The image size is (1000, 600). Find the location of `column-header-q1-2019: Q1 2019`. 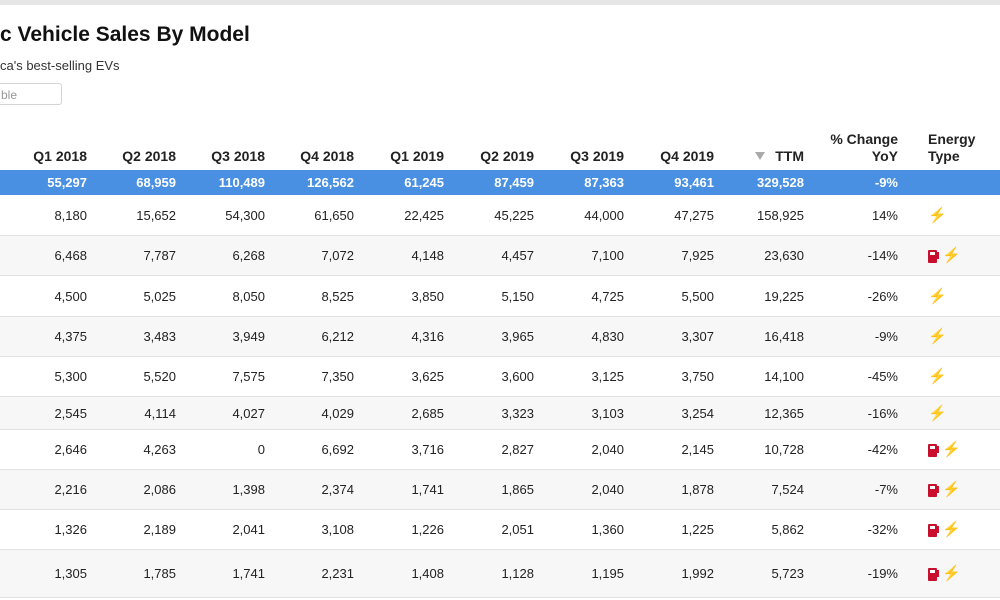

column-header-q1-2019: Q1 2019 is located at coordinates (417, 156).